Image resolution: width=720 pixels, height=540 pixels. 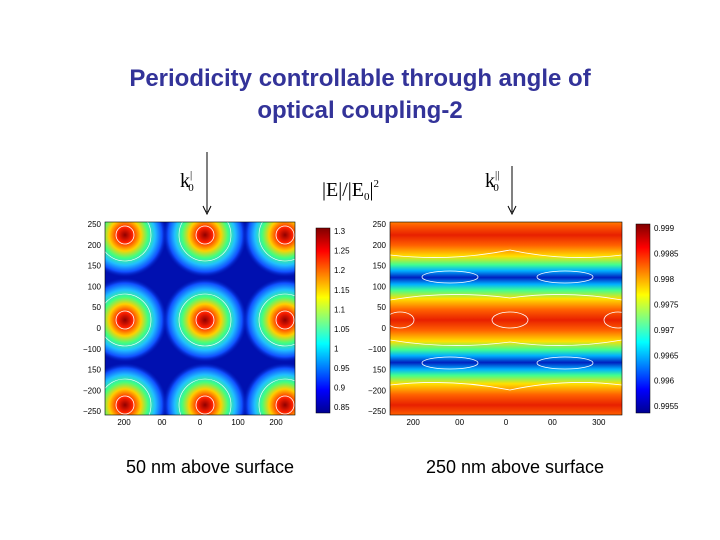 What do you see at coordinates (340, 309) in the screenshot?
I see `colorbar-tick-label: 1.1` at bounding box center [340, 309].